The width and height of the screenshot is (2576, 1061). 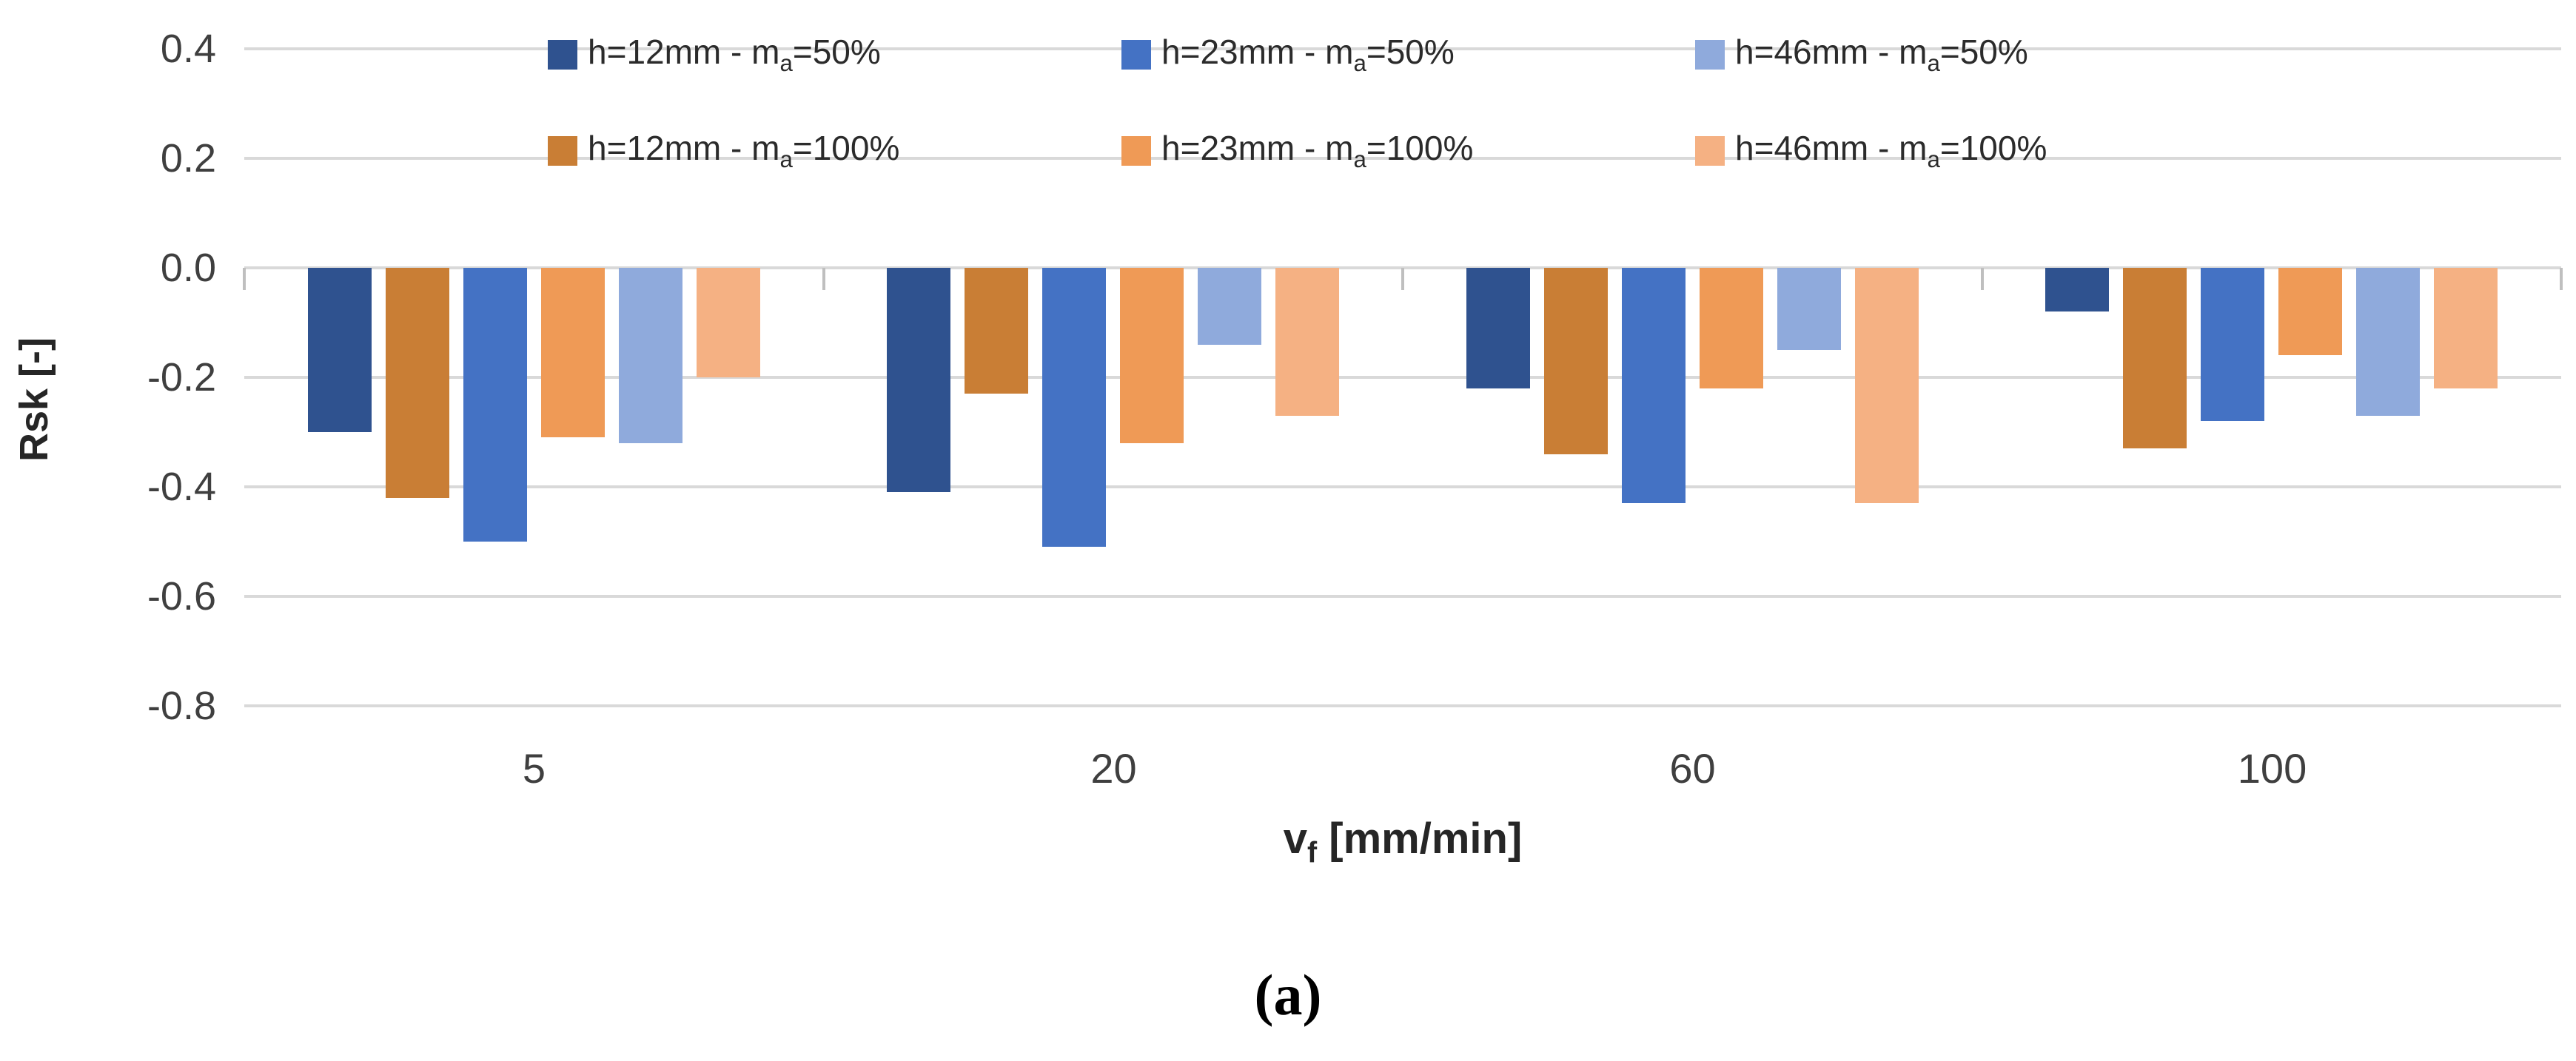 I want to click on legend-item: h=46mm - ma=50%, so click(x=1861, y=54).